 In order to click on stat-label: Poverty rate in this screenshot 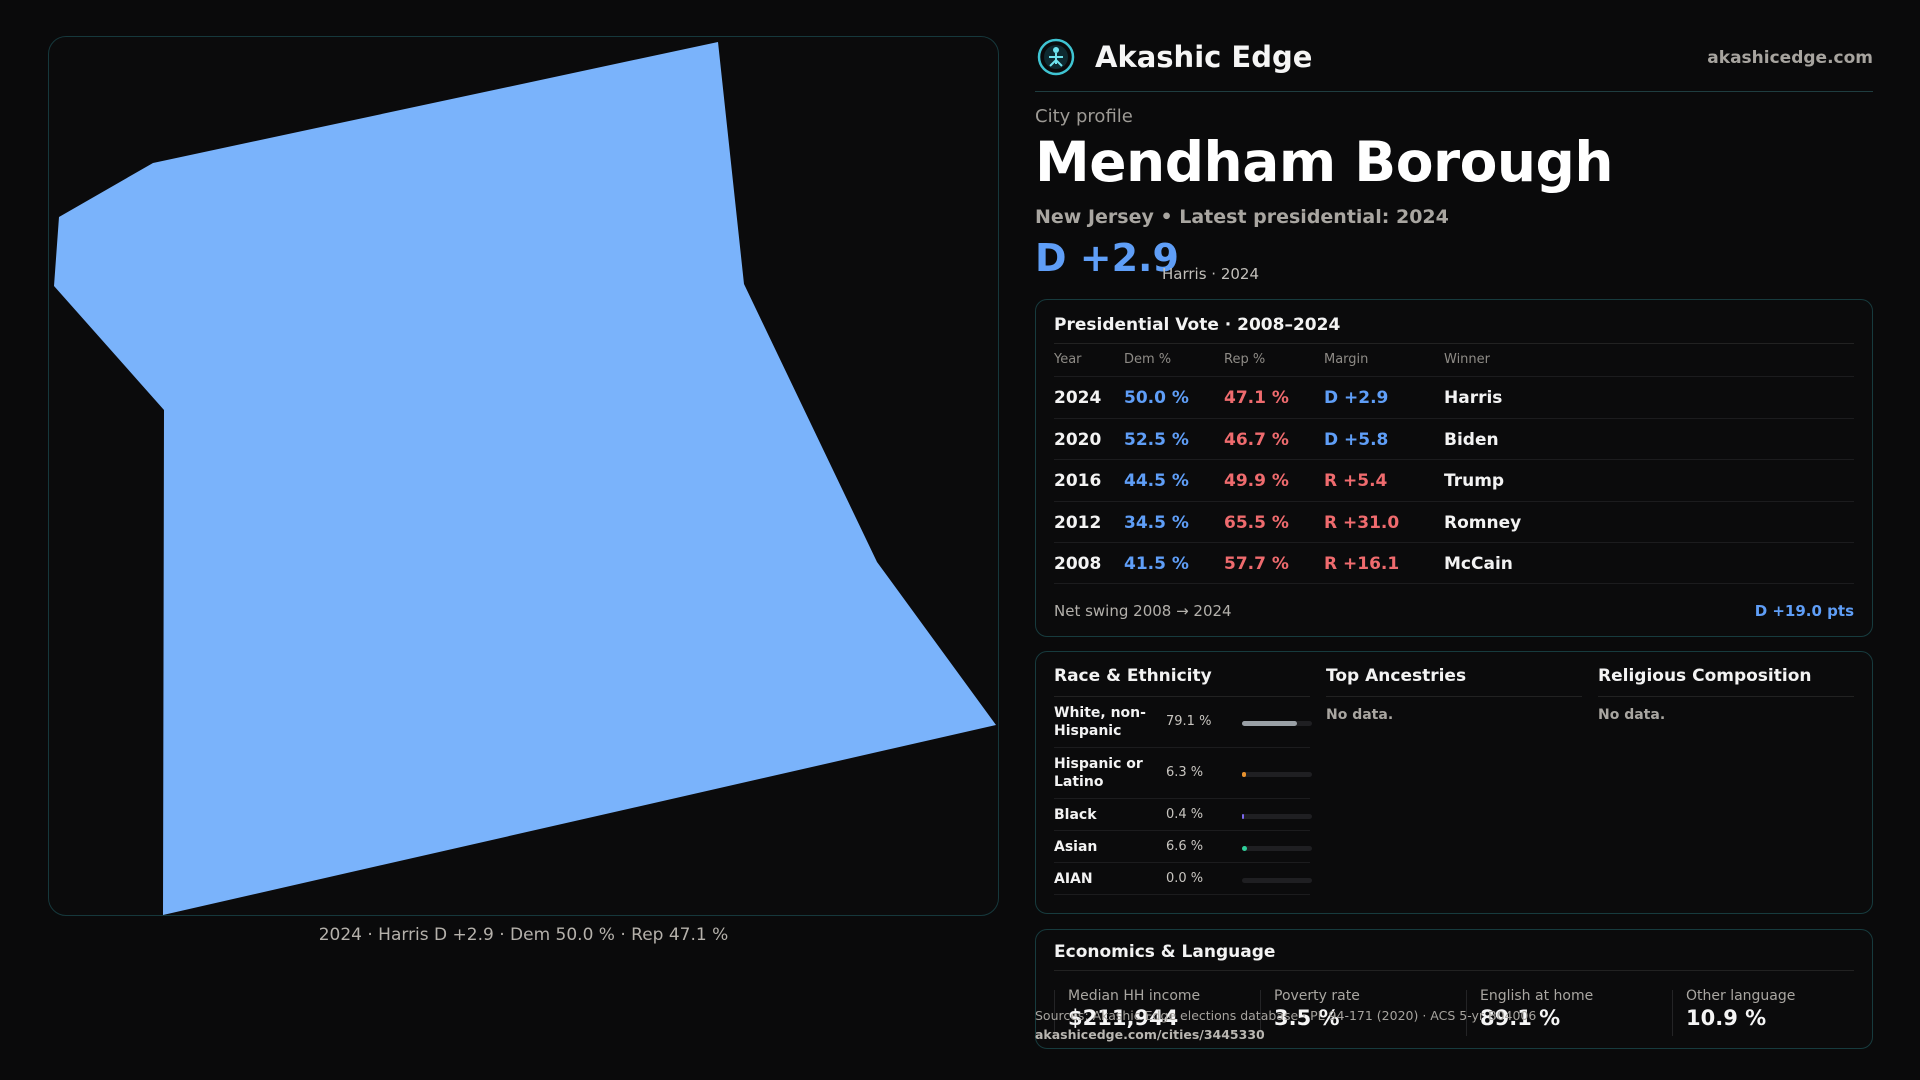, I will do `click(1317, 996)`.